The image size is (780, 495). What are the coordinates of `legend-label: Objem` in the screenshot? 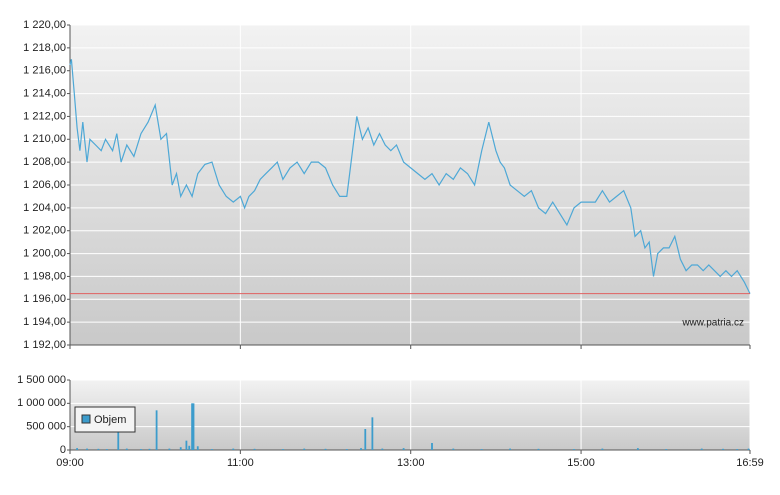 It's located at (110, 420).